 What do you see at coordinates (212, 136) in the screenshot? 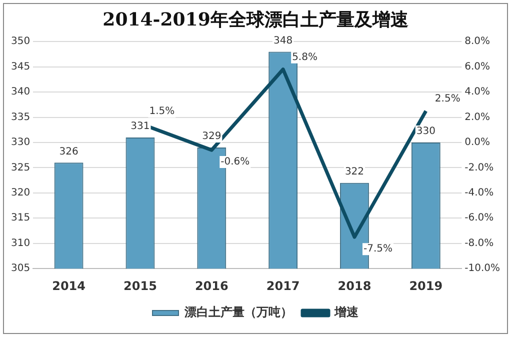
I see `data-label: 329` at bounding box center [212, 136].